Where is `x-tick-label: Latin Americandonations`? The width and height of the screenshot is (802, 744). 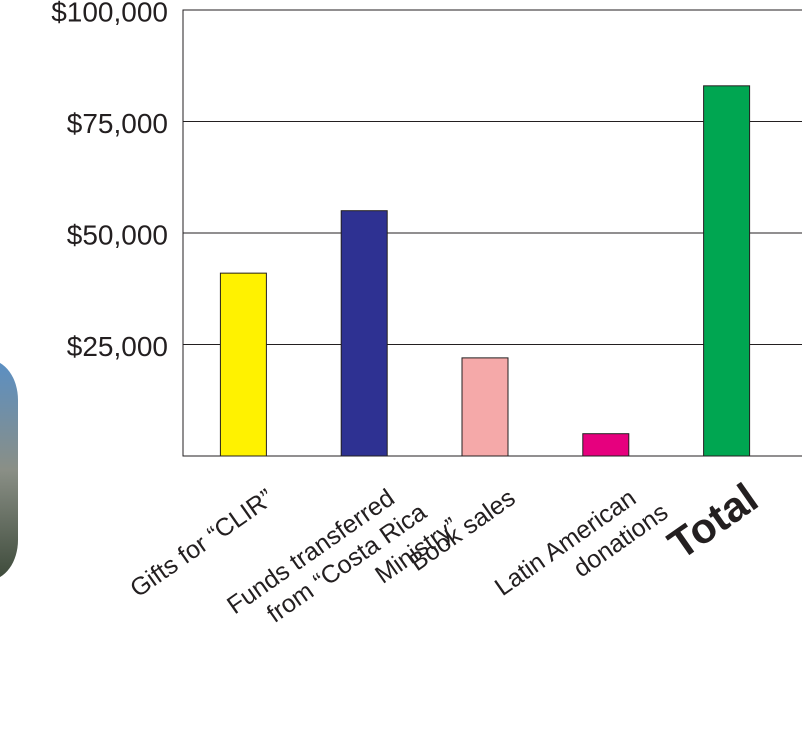
x-tick-label: Latin Americandonations is located at coordinates (581, 549).